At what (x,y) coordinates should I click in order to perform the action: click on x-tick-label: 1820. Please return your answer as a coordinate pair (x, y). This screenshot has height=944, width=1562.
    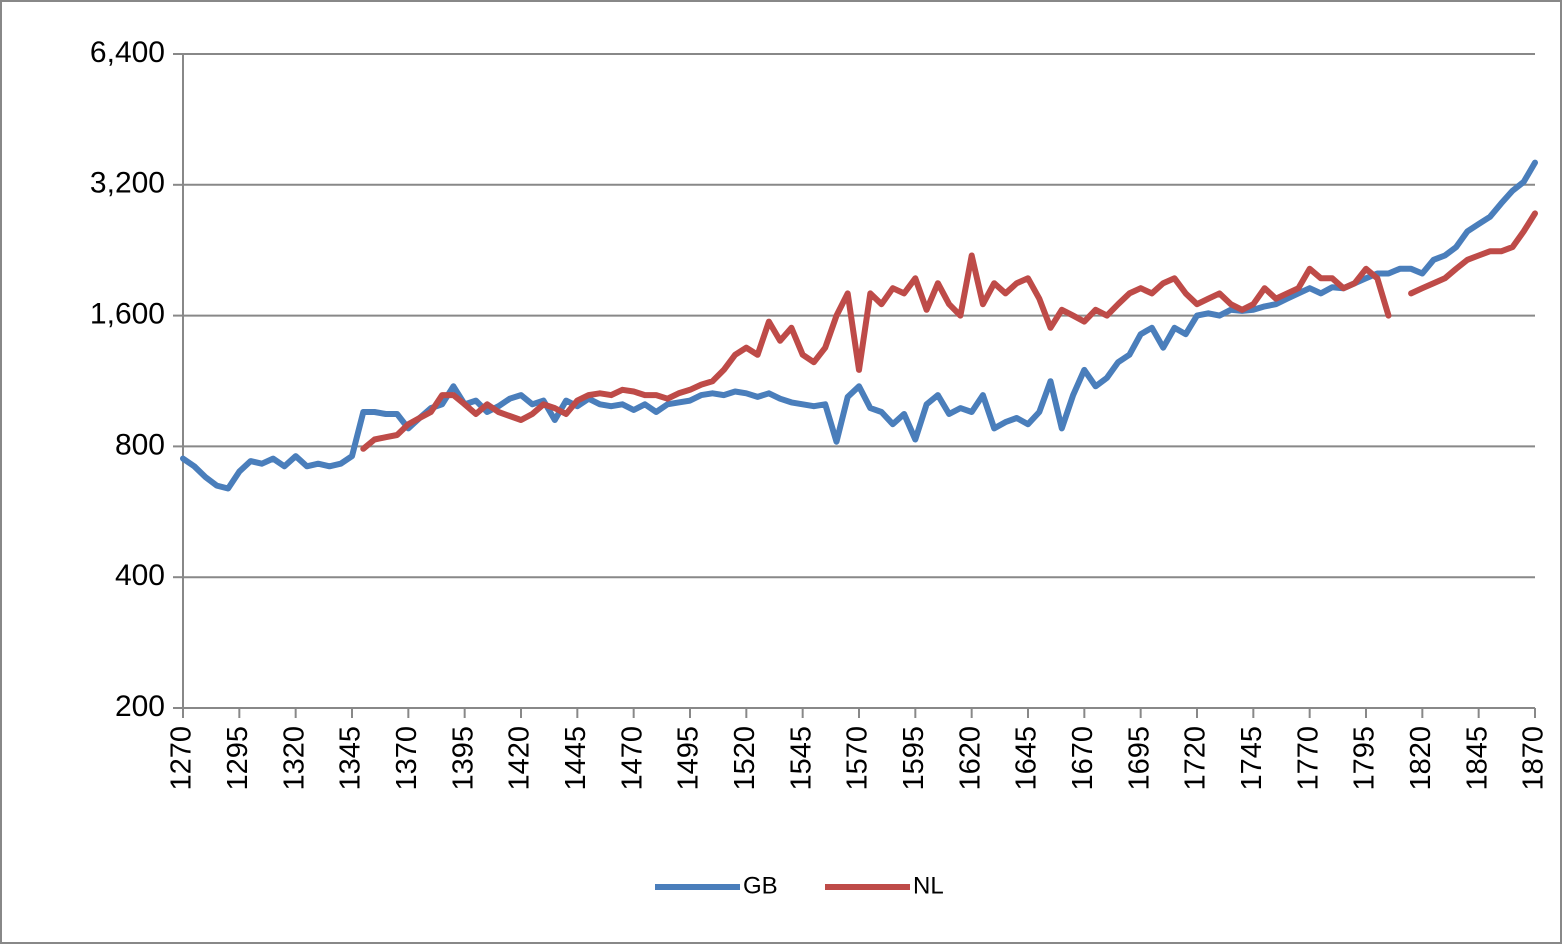
    Looking at the image, I should click on (1421, 758).